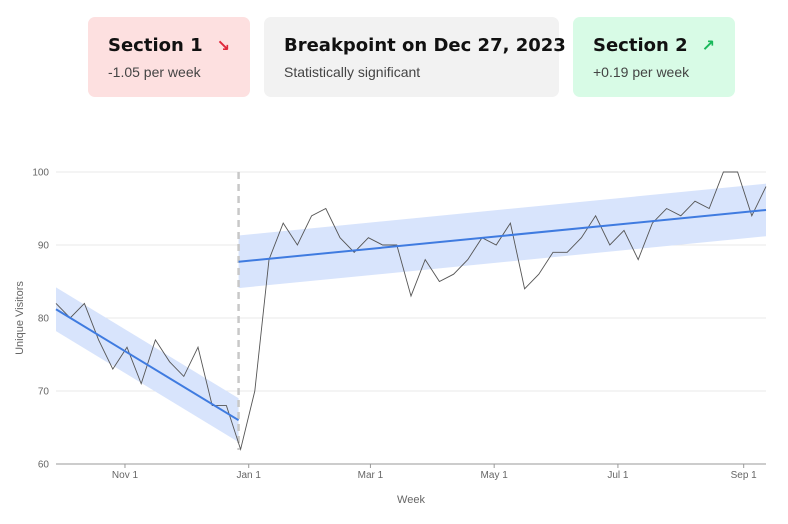 This screenshot has height=524, width=788. What do you see at coordinates (641, 72) in the screenshot?
I see `section-2-rate: +0.19 per week` at bounding box center [641, 72].